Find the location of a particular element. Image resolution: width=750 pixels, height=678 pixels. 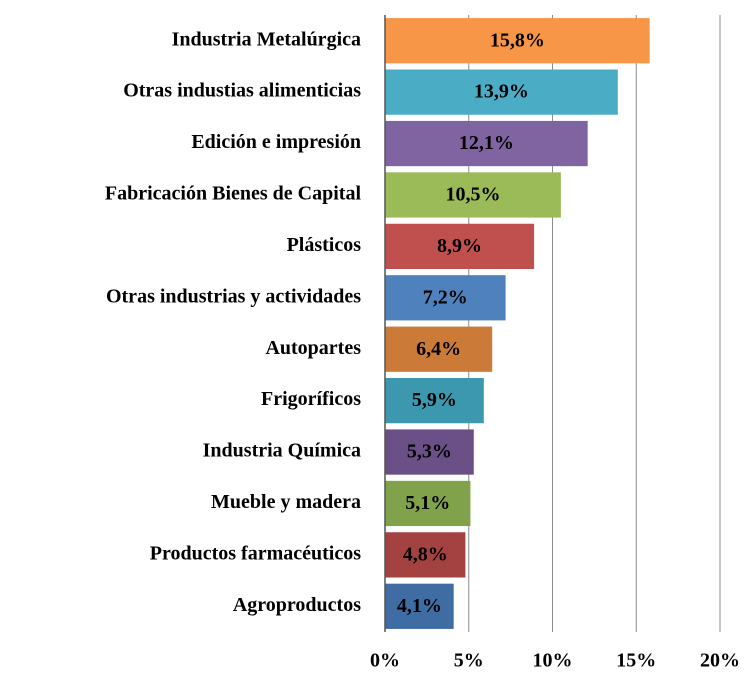

y-tick-label: Industria Metalúrgica is located at coordinates (266, 39).